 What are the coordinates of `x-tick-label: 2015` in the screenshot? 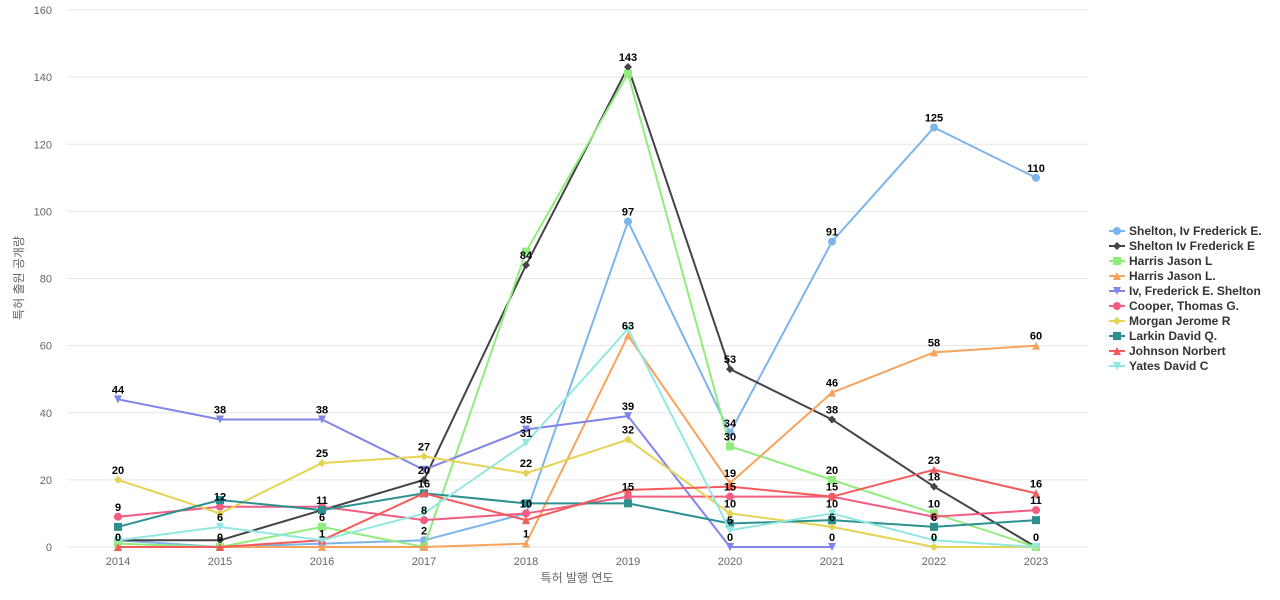 It's located at (220, 562).